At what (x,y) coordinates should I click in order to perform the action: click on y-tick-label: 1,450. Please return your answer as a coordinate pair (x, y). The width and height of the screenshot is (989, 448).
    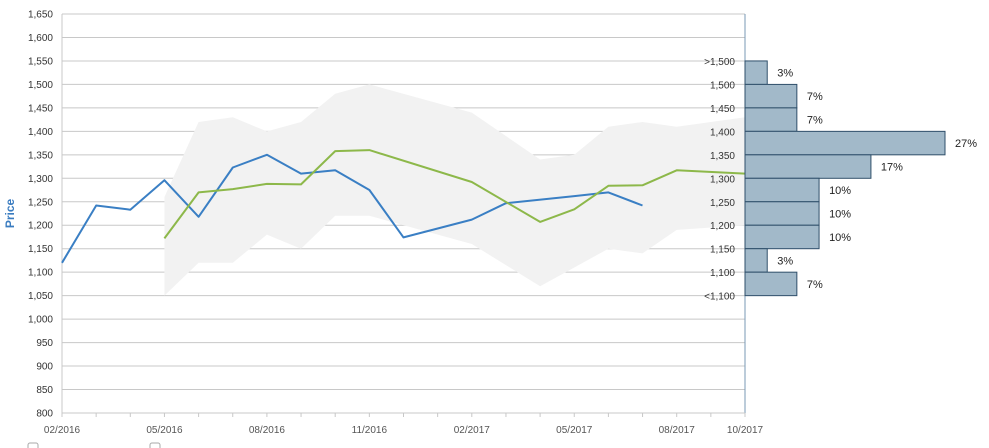
    Looking at the image, I should click on (40, 108).